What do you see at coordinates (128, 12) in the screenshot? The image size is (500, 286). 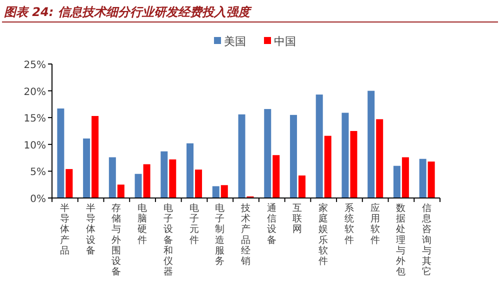 I see `chart-title: 图表 24: 信息技术细分行业研发经费投入强度` at bounding box center [128, 12].